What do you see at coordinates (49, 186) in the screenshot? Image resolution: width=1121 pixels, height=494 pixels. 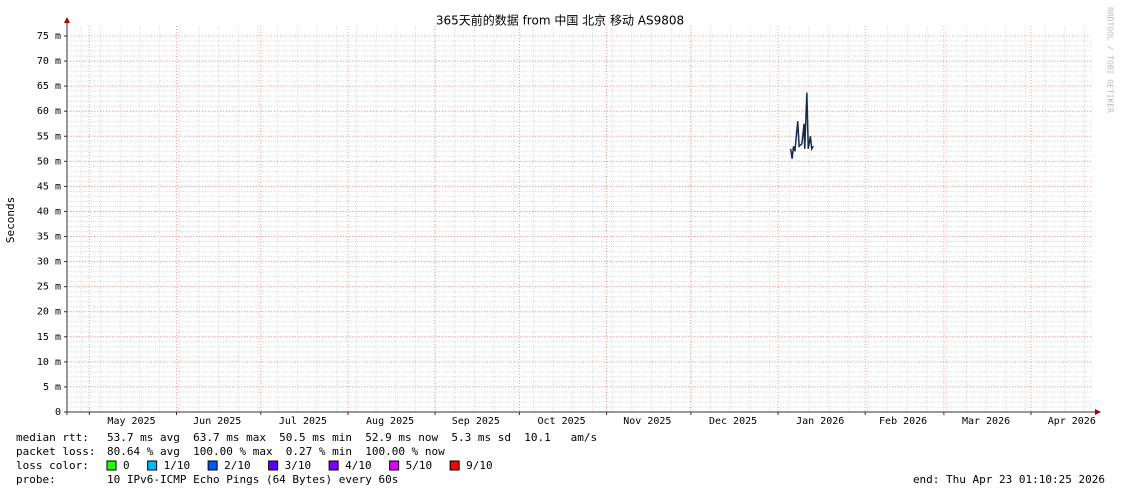 I see `y-tick-label: 45 m` at bounding box center [49, 186].